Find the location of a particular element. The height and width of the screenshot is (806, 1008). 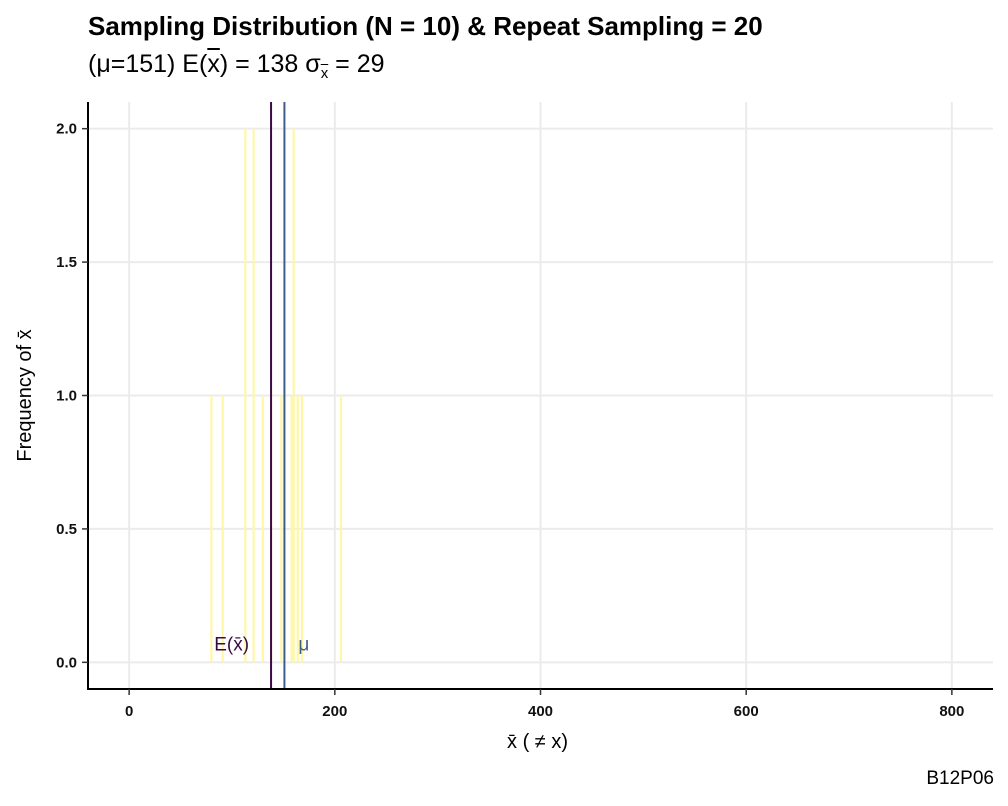

reference-line-label: μ is located at coordinates (303, 644).